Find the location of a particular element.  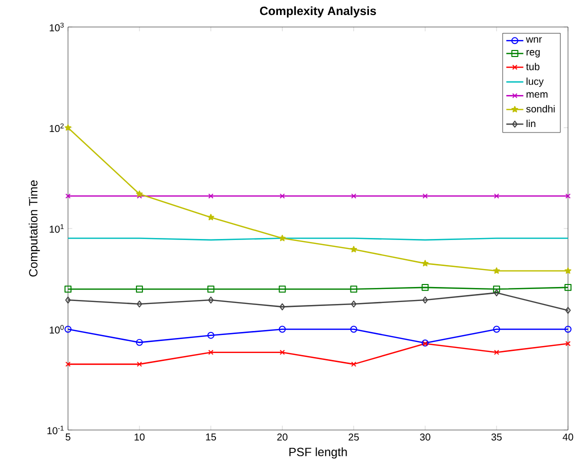

legend-label: lin is located at coordinates (531, 124).